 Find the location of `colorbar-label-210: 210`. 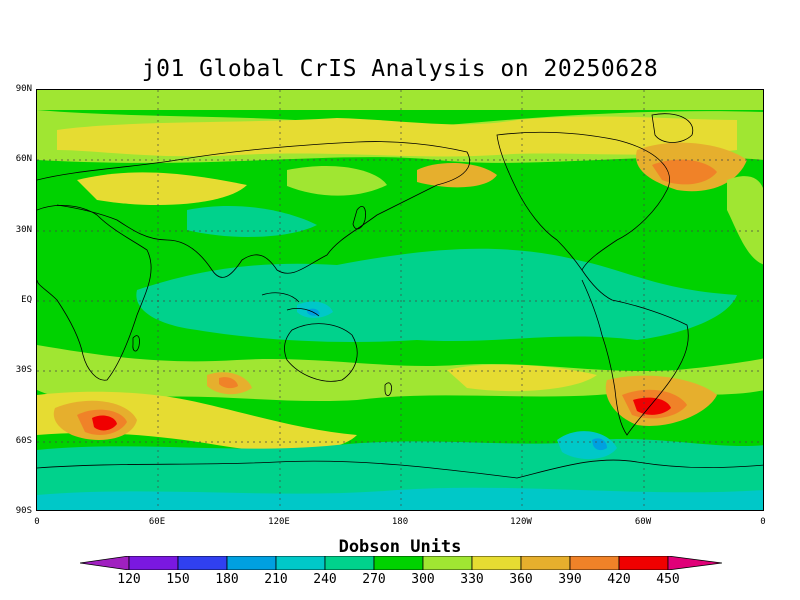

colorbar-label-210: 210 is located at coordinates (276, 579).